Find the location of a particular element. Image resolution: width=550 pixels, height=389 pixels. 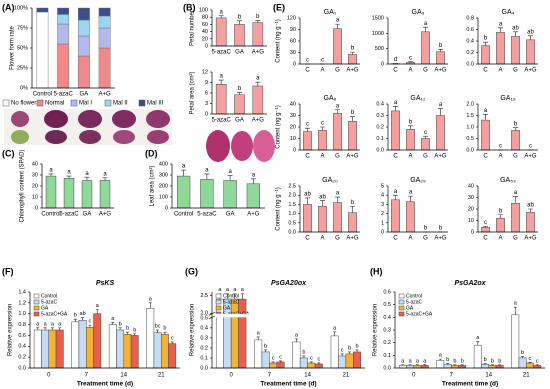

petal-photo is located at coordinates (264, 146).